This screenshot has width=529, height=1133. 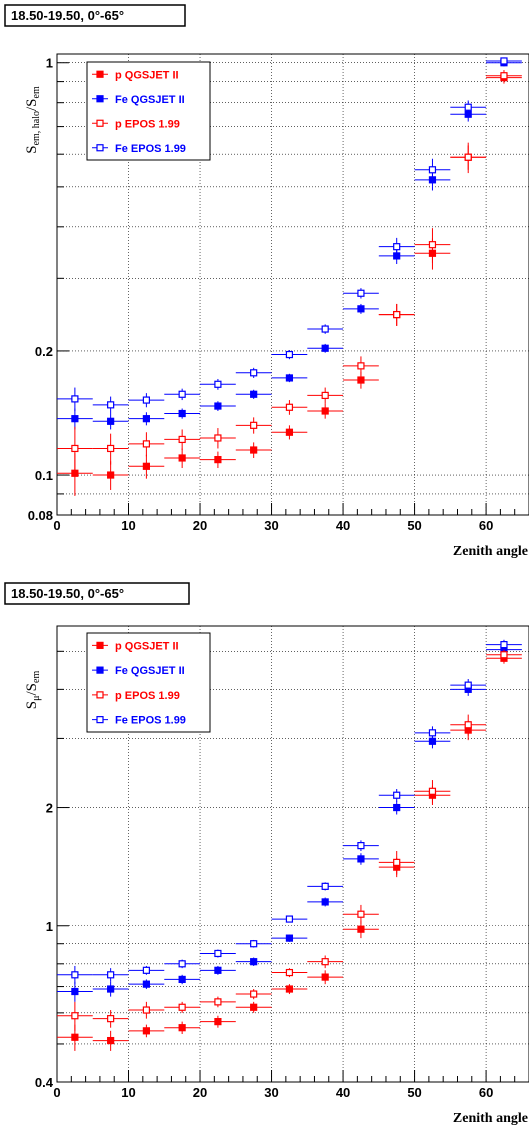 I want to click on y-tick-label: 0.4, so click(x=44, y=1082).